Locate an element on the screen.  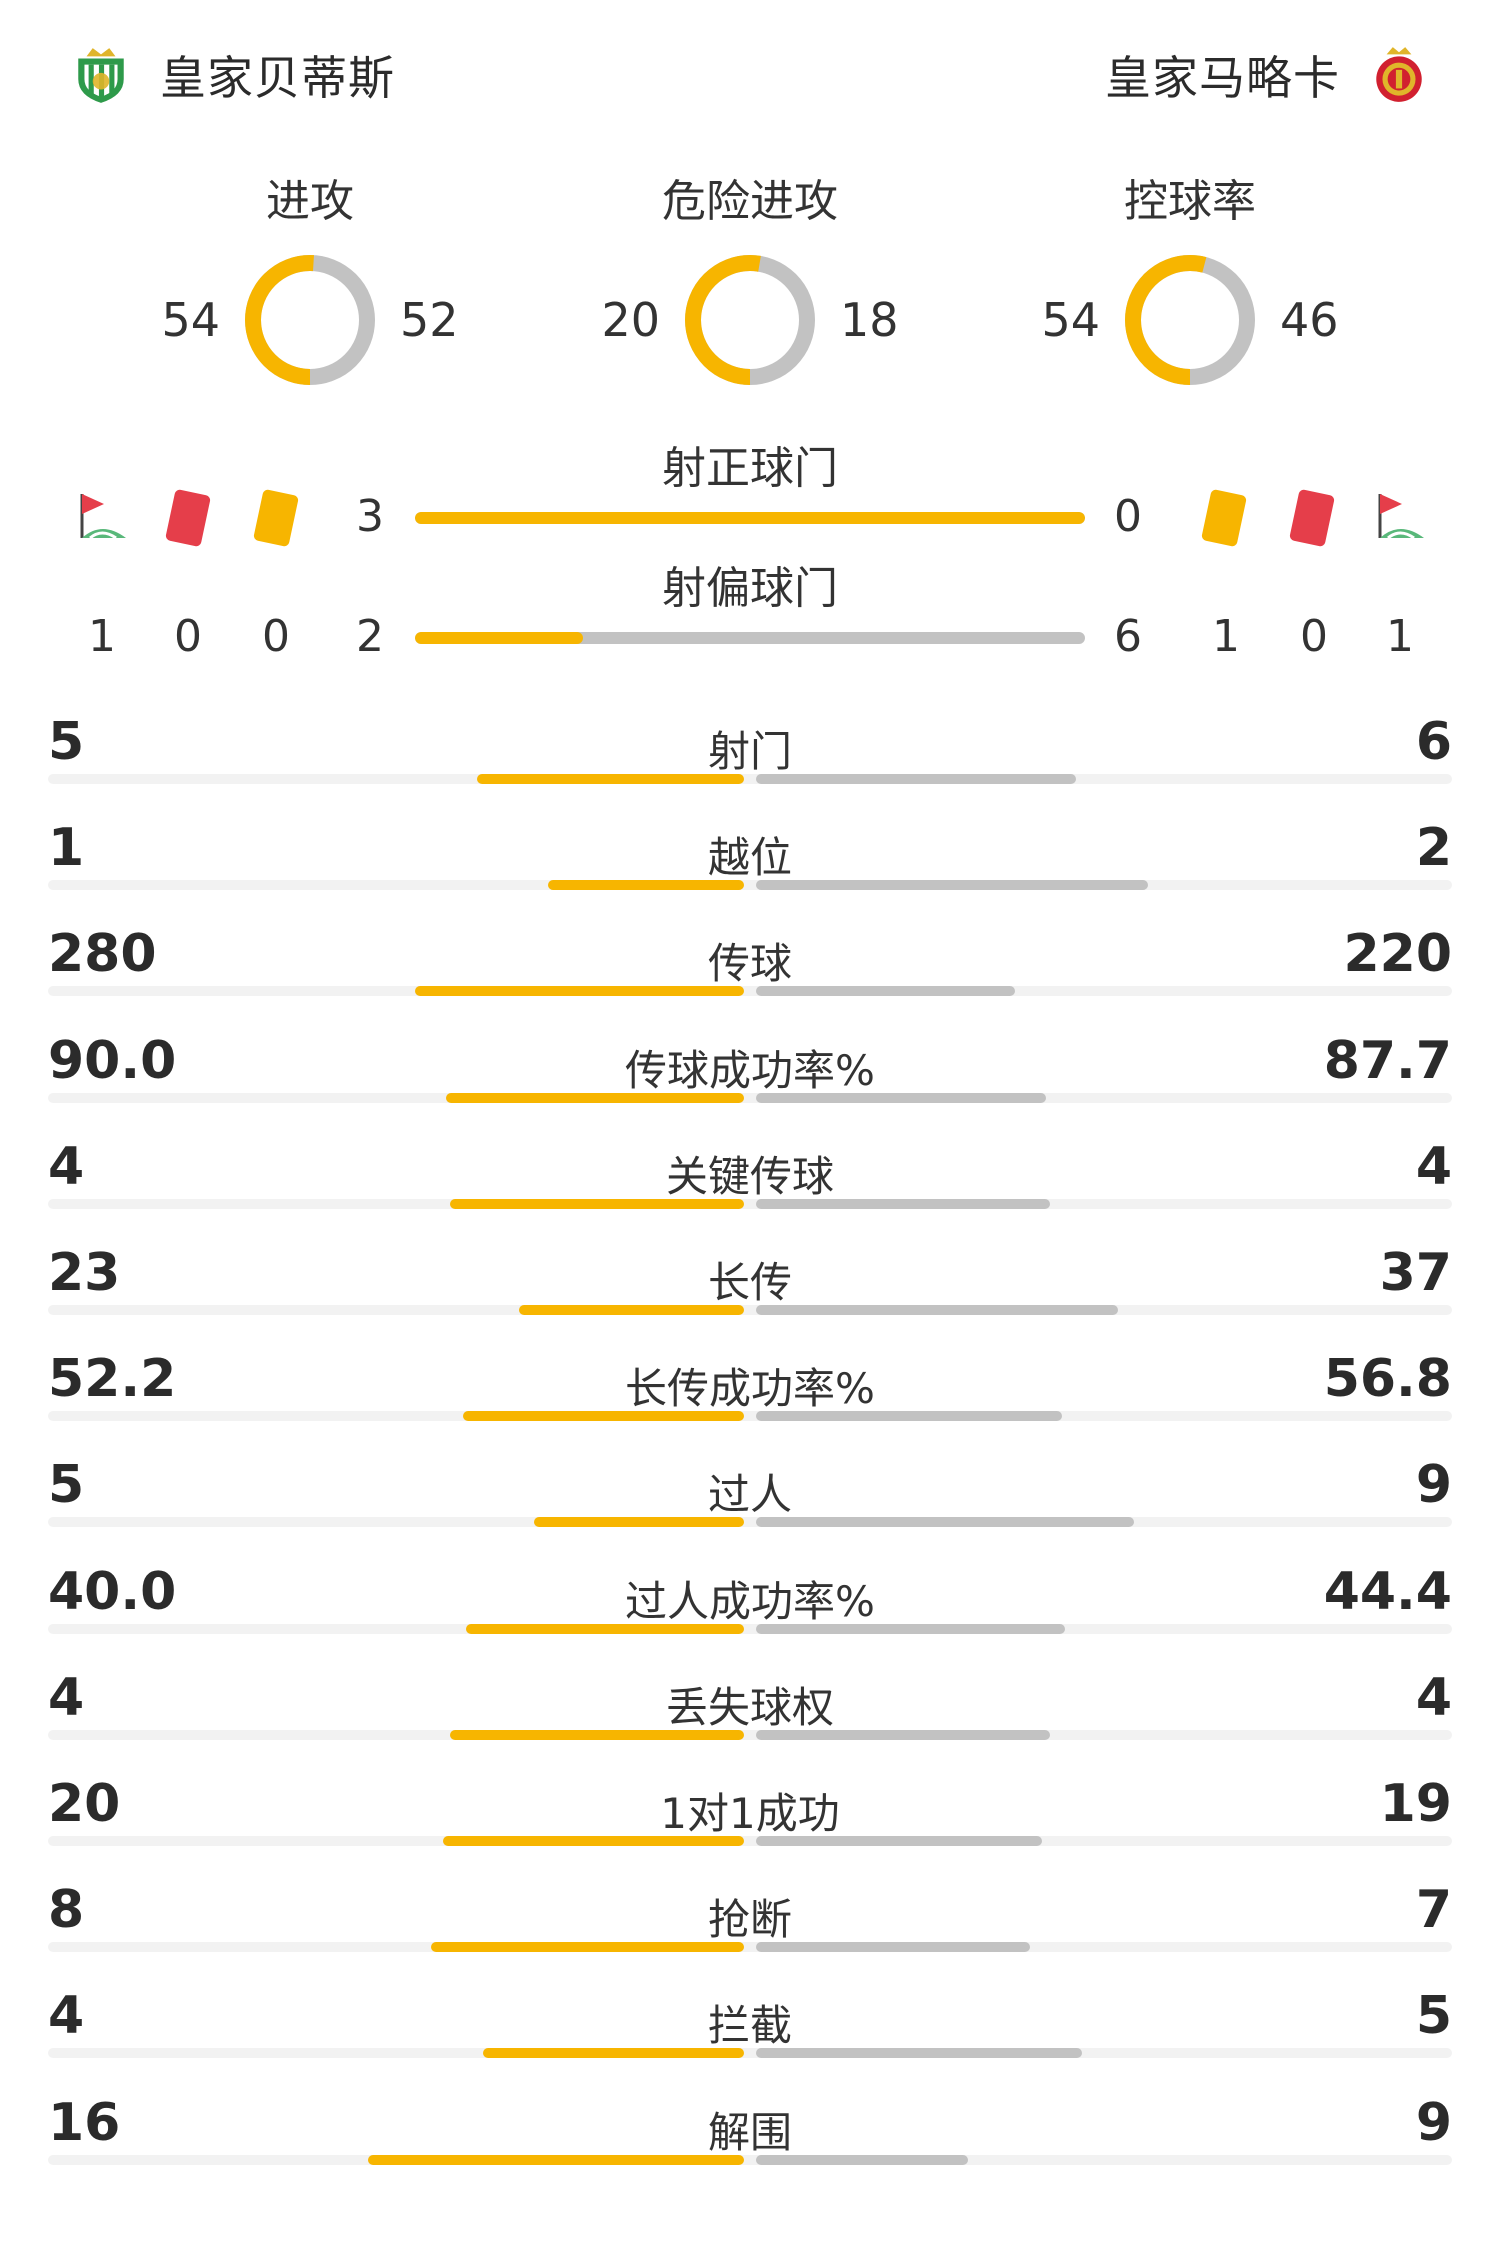
attack-home-value: 54 is located at coordinates (190, 320).